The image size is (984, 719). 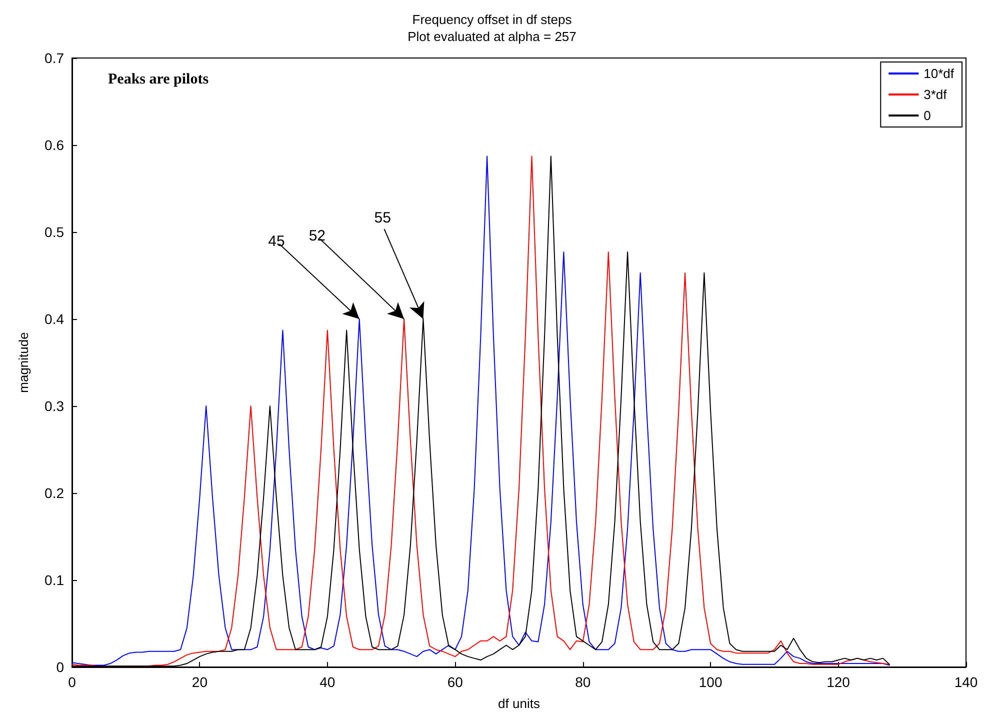 What do you see at coordinates (966, 682) in the screenshot?
I see `x-tick-label: 140` at bounding box center [966, 682].